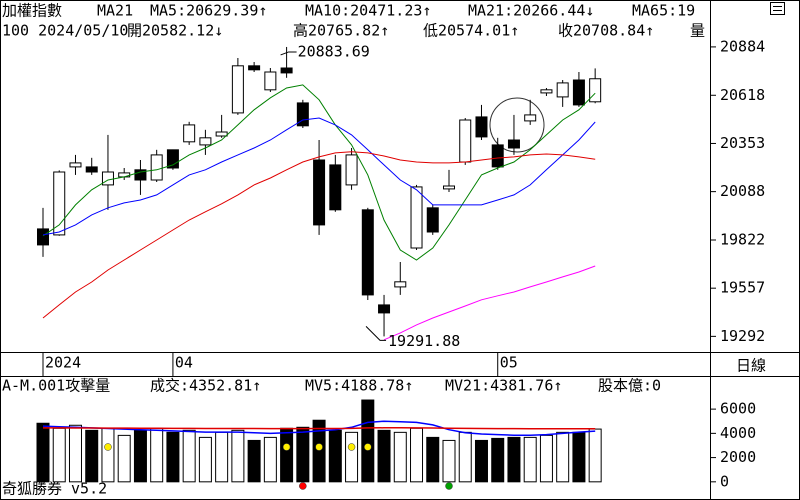  What do you see at coordinates (742, 95) in the screenshot?
I see `y-tick-label: 20618` at bounding box center [742, 95].